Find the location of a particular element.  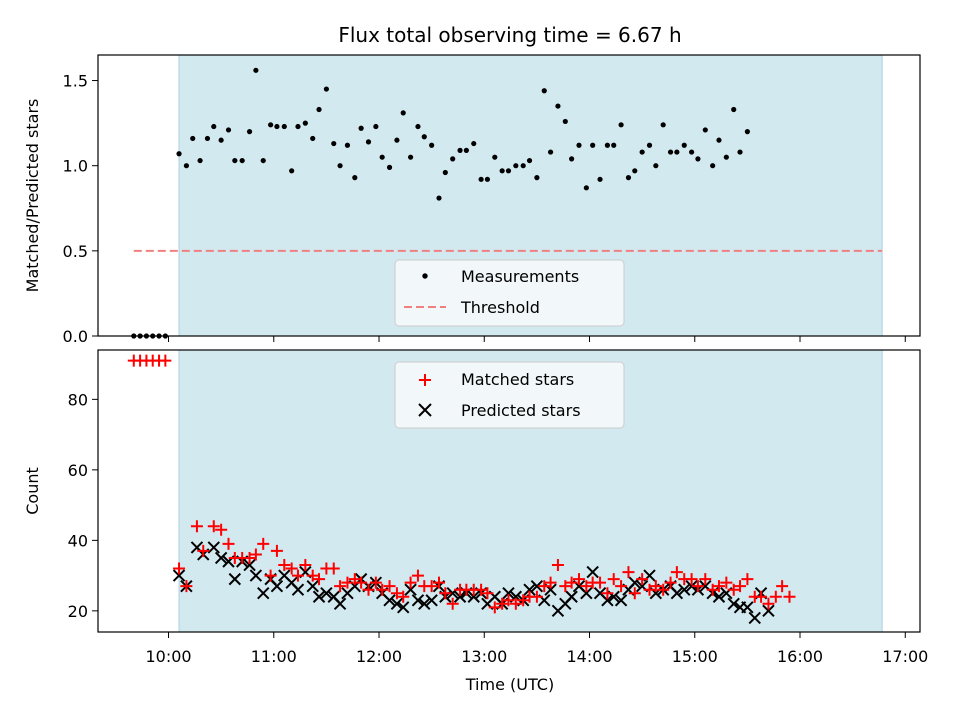

legend-box-top is located at coordinates (509, 293).